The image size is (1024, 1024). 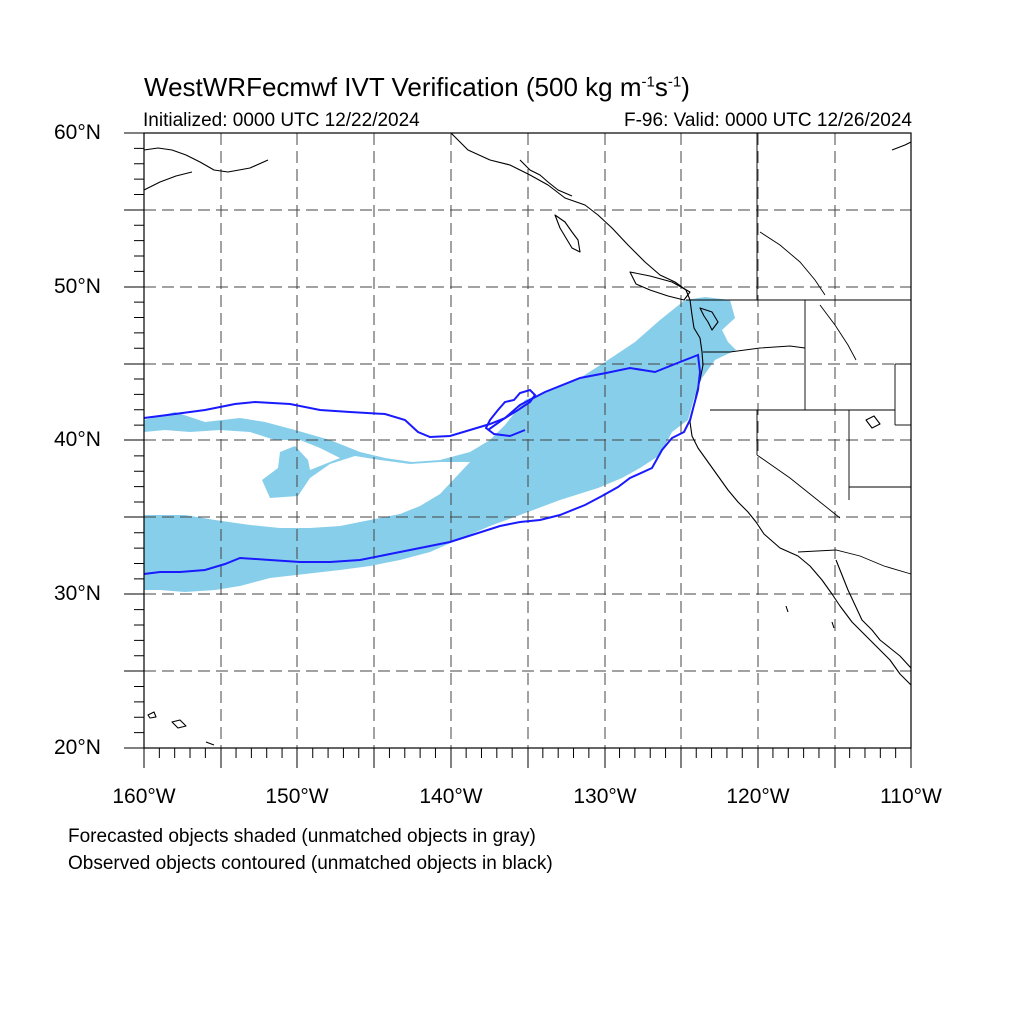 What do you see at coordinates (77, 286) in the screenshot?
I see `lat-label-50n: 50°N` at bounding box center [77, 286].